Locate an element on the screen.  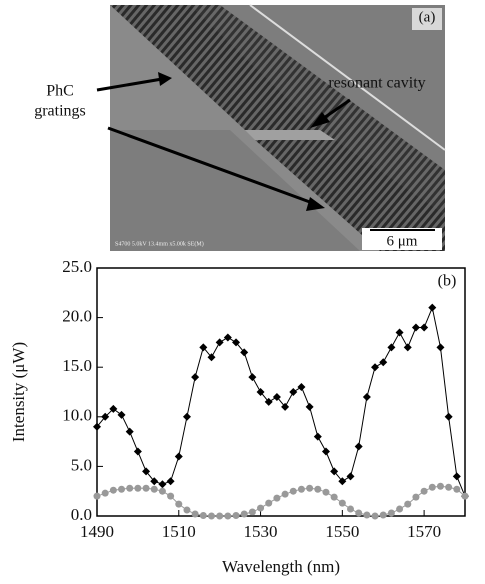
y-tick-label: 15.0 is located at coordinates (77, 365).